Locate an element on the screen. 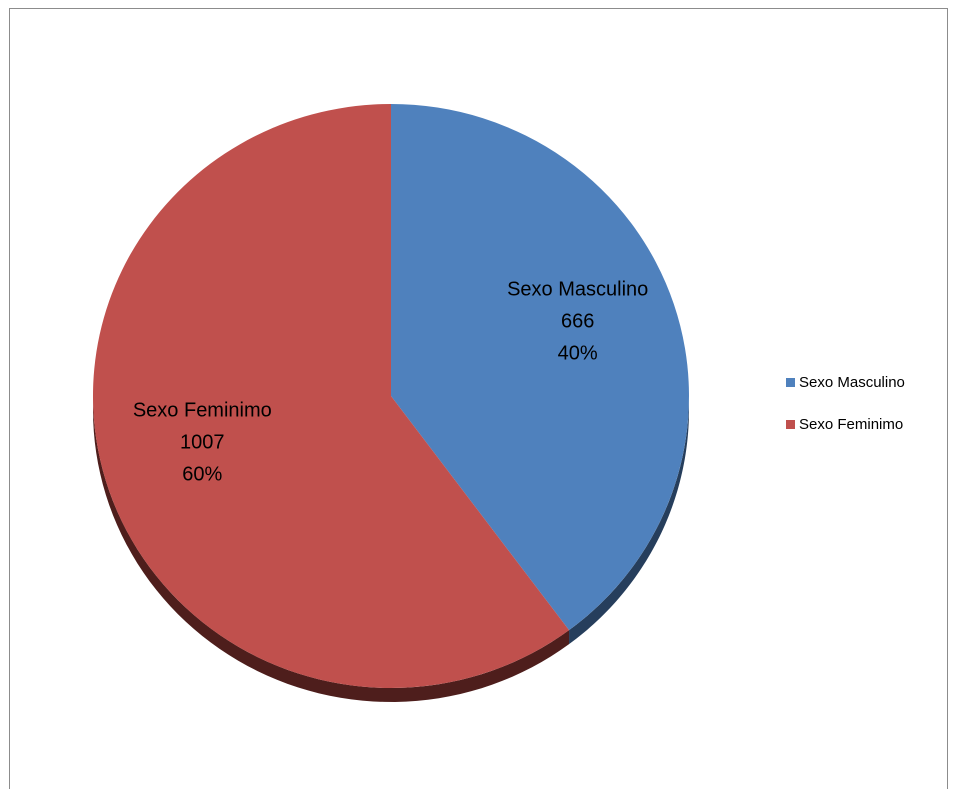 The height and width of the screenshot is (789, 953). legend-entry-feminimo: Sexo Feminimo is located at coordinates (845, 424).